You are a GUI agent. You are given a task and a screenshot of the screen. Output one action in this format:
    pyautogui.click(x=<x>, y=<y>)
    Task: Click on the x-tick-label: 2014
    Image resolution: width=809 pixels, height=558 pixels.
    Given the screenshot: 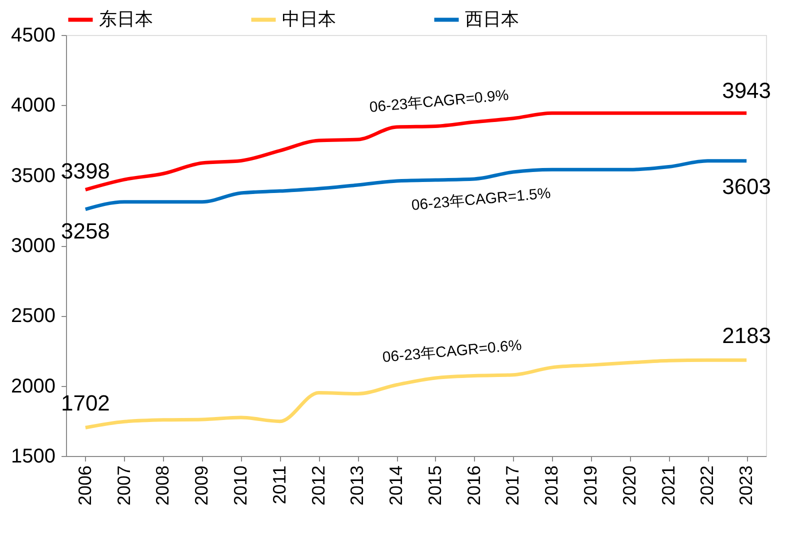 What is the action you would take?
    pyautogui.click(x=396, y=486)
    